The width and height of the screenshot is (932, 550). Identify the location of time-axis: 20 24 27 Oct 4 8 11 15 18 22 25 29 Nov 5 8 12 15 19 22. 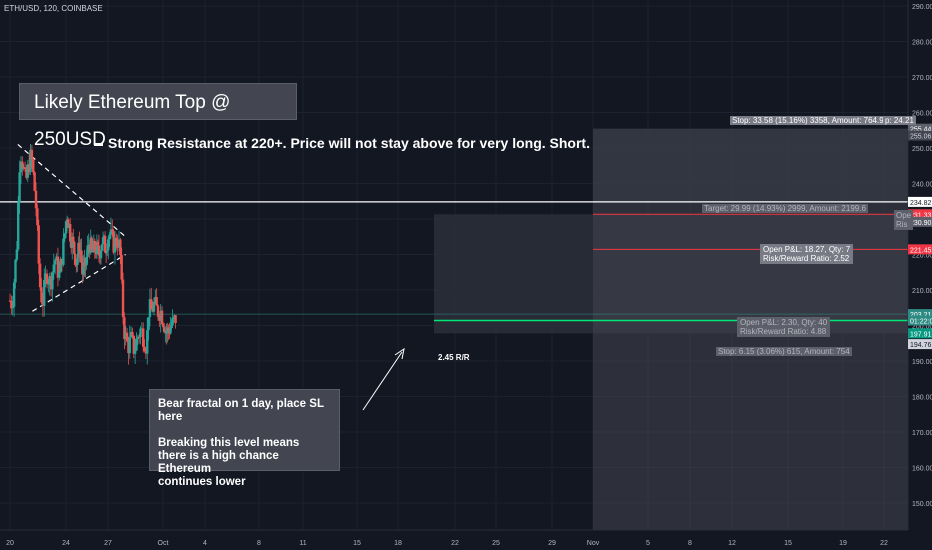
(466, 539).